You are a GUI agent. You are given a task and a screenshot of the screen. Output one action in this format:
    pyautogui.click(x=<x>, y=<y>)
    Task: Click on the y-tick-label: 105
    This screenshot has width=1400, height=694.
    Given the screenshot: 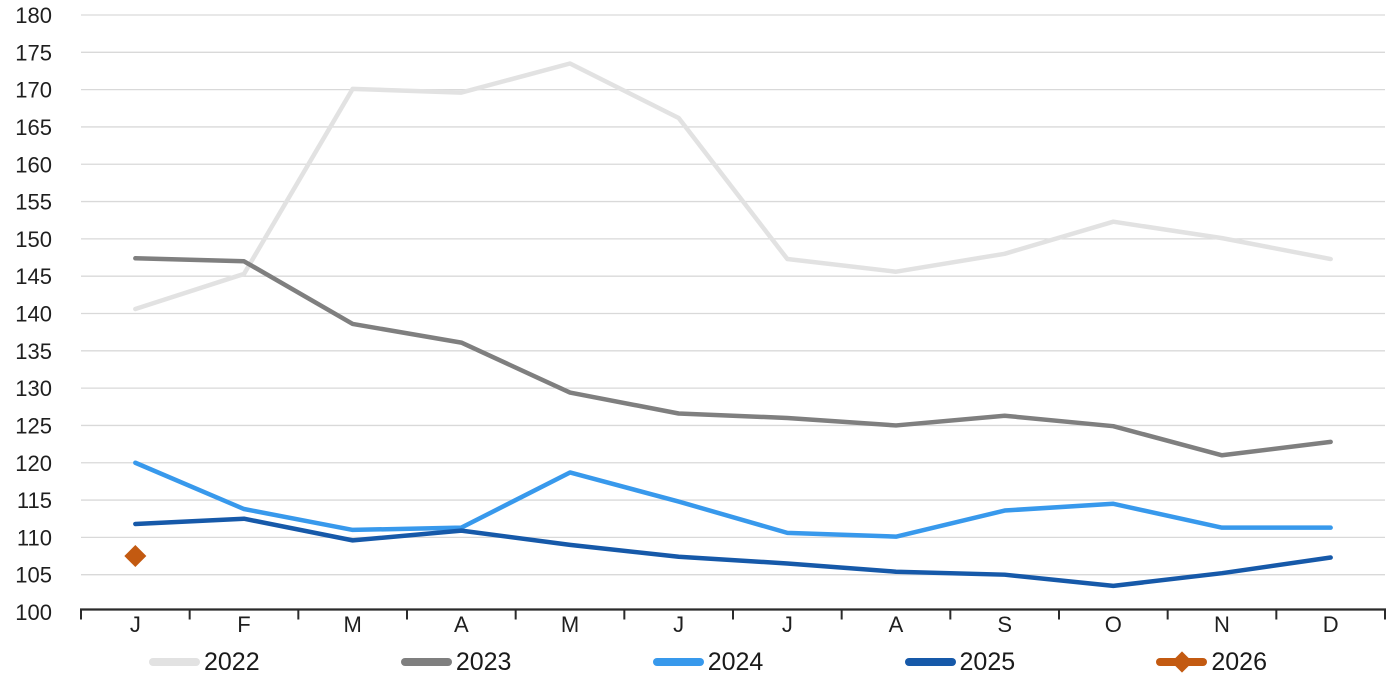 What is the action you would take?
    pyautogui.click(x=33, y=575)
    